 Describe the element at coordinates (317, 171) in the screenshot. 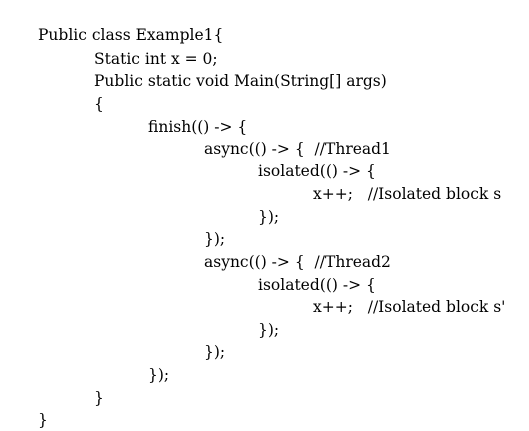

I see `code-line-isolated-1: isolated(() -> {` at that location.